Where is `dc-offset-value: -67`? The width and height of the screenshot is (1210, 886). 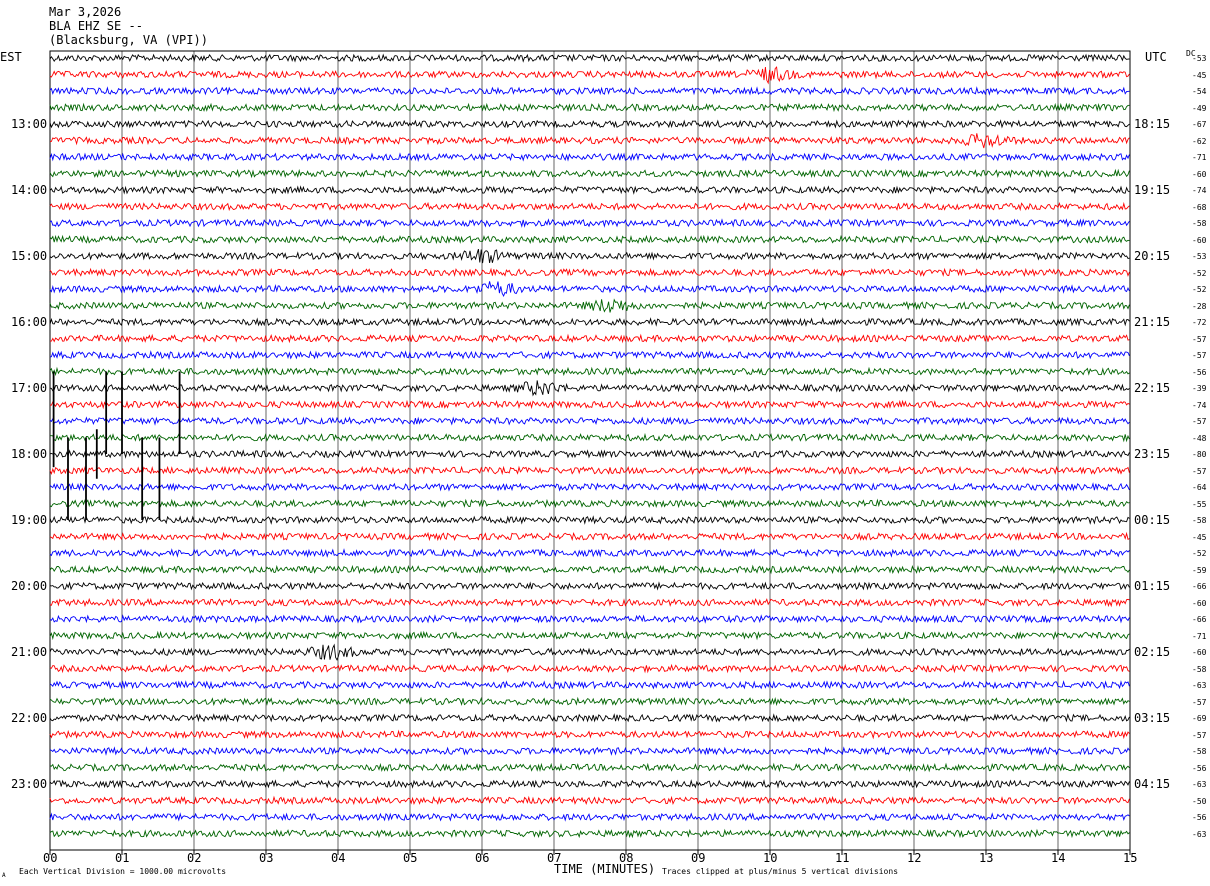 dc-offset-value: -67 is located at coordinates (1199, 124).